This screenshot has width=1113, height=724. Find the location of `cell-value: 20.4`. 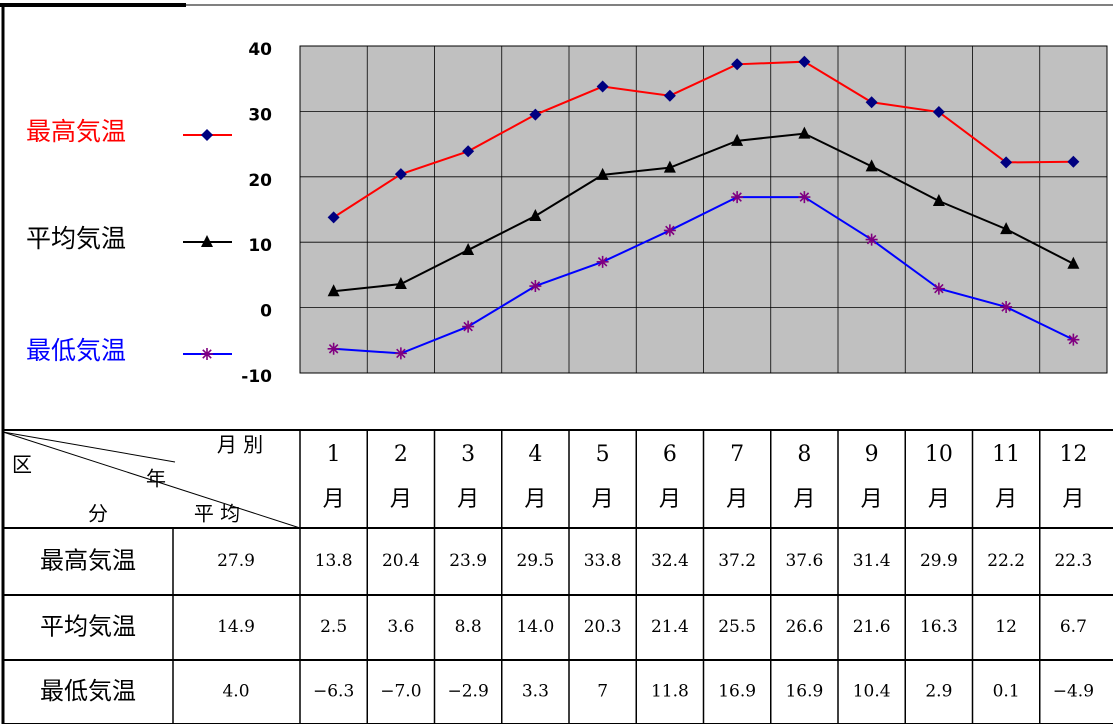

cell-value: 20.4 is located at coordinates (401, 561).